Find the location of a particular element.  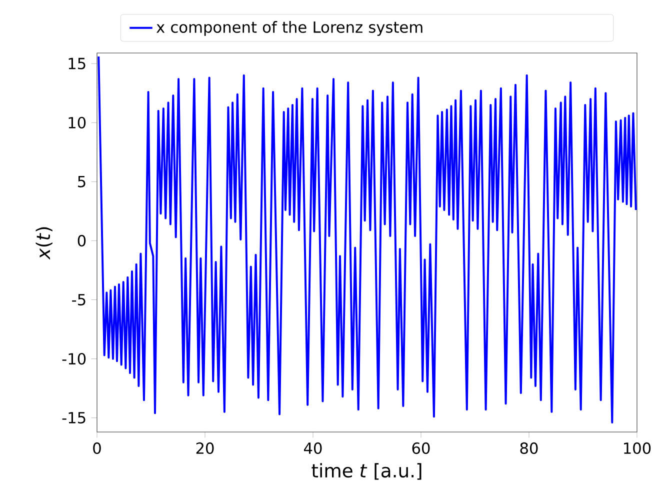

x-tick-label: 80 is located at coordinates (529, 448).